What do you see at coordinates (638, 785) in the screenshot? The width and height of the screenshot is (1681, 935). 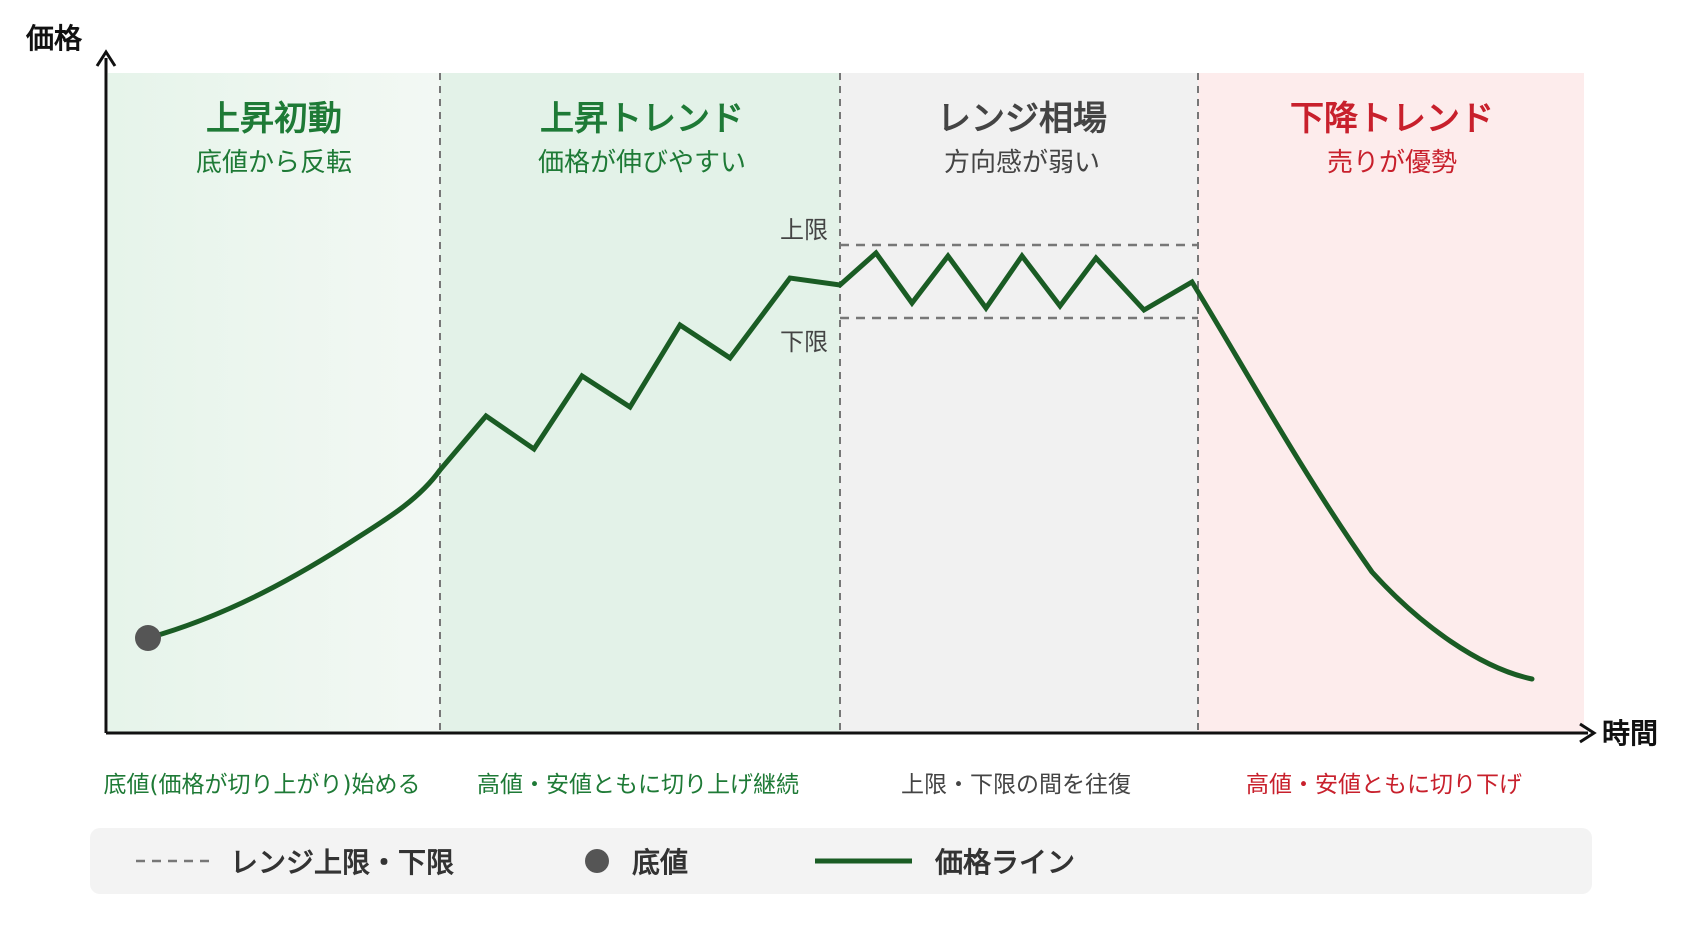 I see `phase-note-uptrend: 高値・安値ともに切り上げ継続` at bounding box center [638, 785].